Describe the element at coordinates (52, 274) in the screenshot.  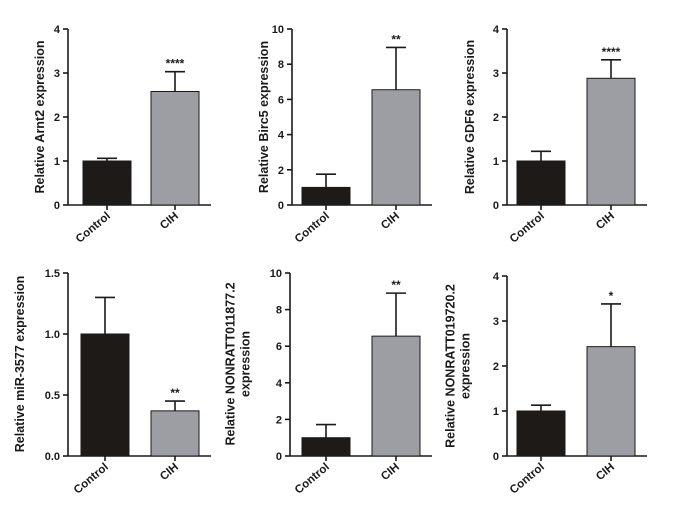
I see `y-tick-label: 1.5` at that location.